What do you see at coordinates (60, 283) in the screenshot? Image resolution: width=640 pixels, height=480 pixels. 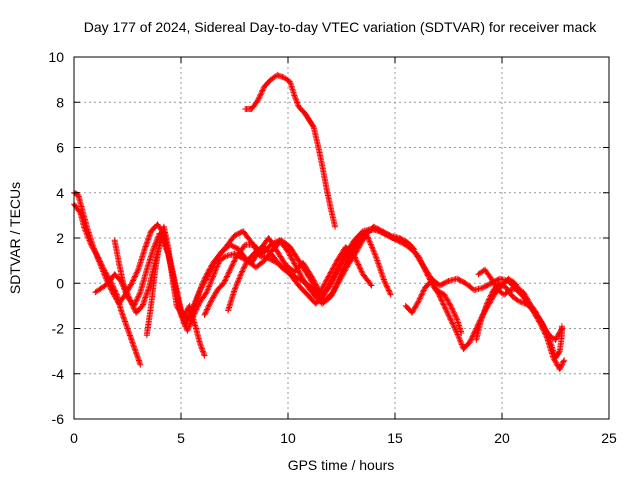 I see `y-tick-label: 0` at bounding box center [60, 283].